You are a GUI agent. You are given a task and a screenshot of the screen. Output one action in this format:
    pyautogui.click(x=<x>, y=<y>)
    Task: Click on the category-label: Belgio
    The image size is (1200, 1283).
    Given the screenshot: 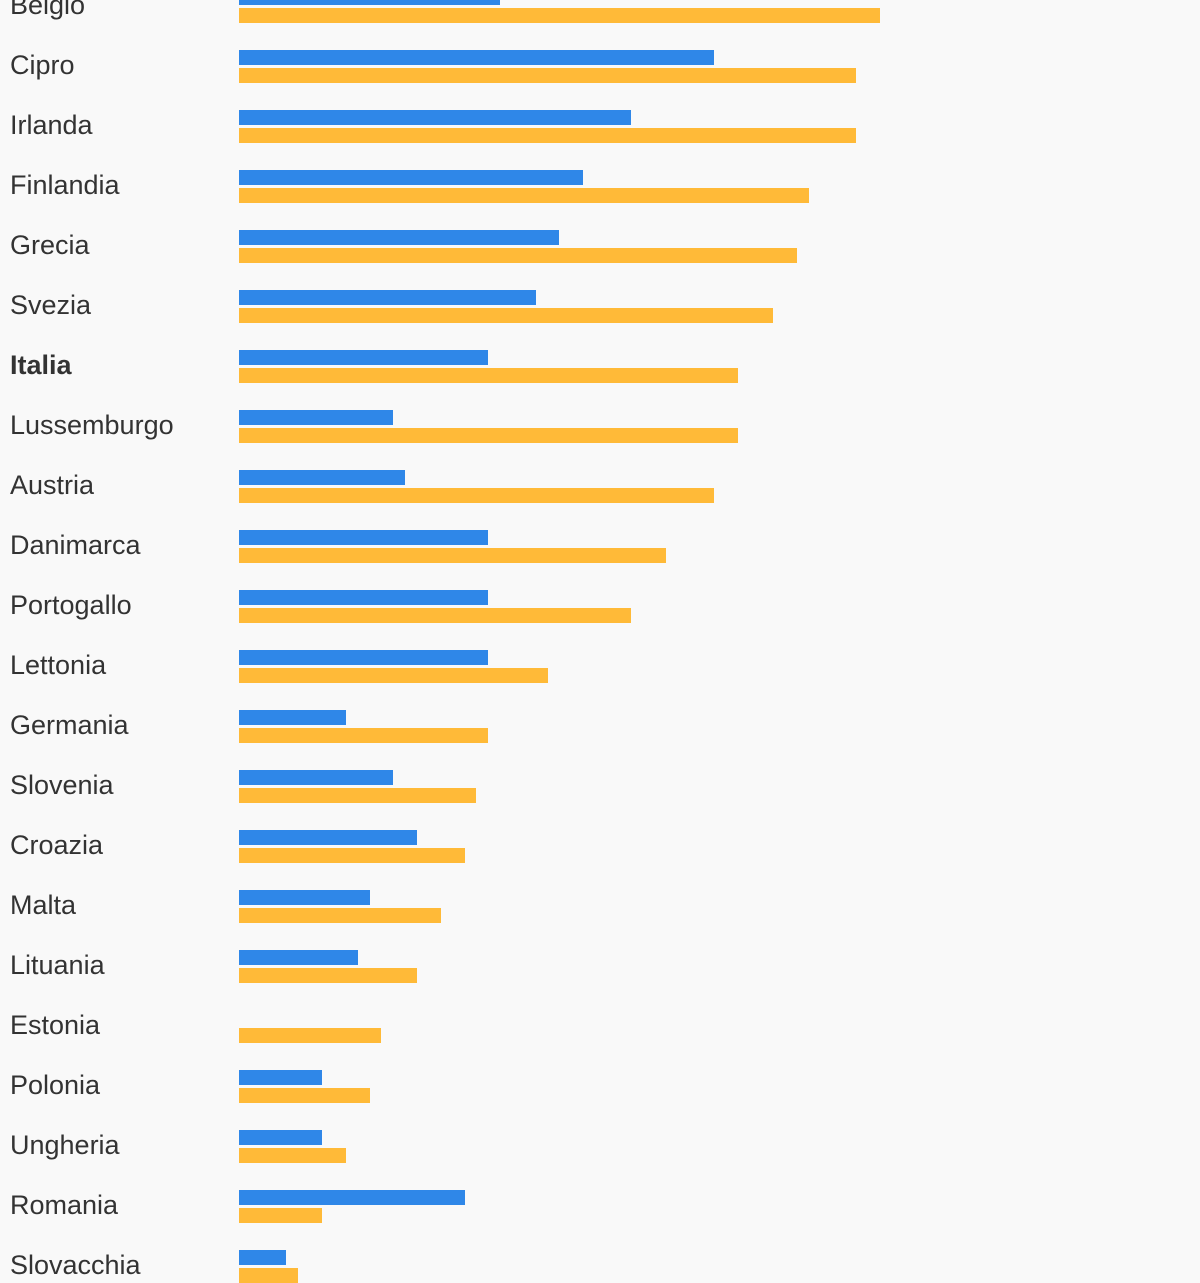 What is the action you would take?
    pyautogui.click(x=48, y=10)
    